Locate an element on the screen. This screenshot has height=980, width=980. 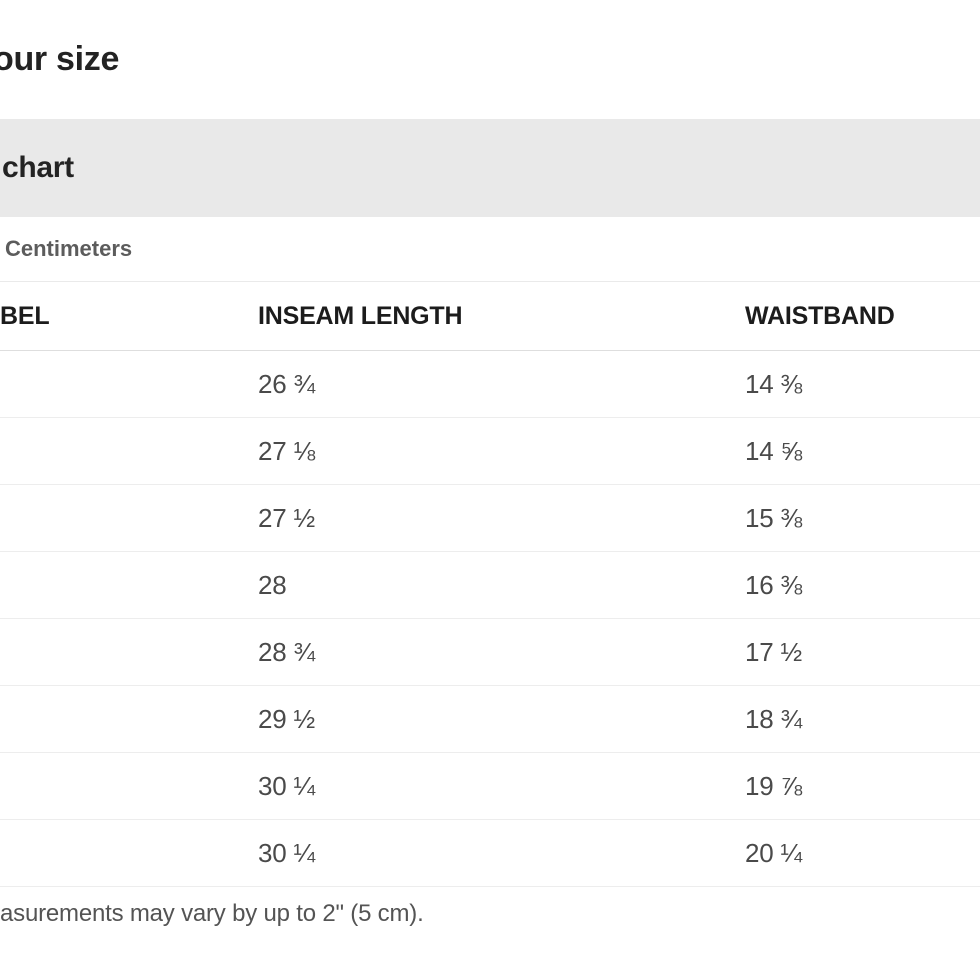
table-row: 26 ¾ 14 ⅜ is located at coordinates (490, 384).